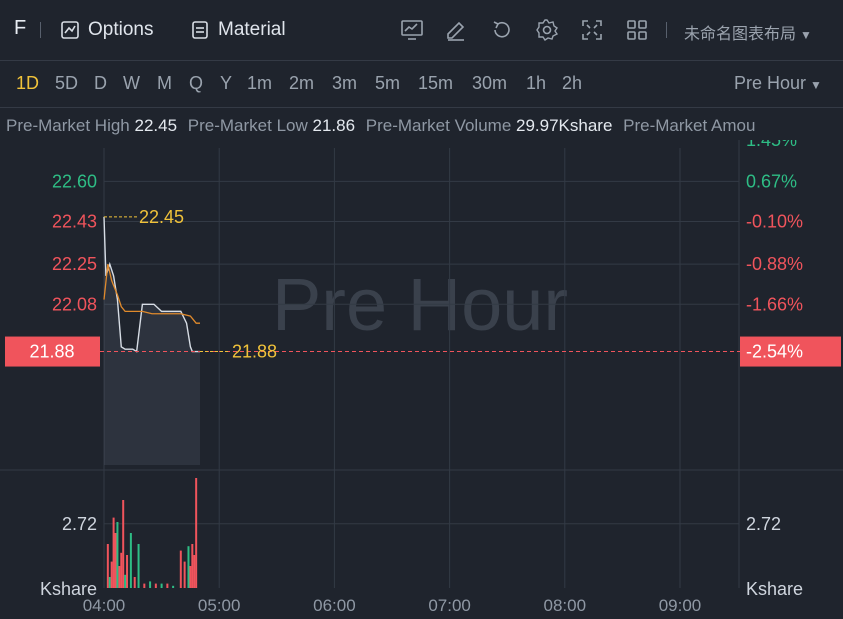 This screenshot has height=619, width=843. Describe the element at coordinates (438, 125) in the screenshot. I see `premarket-volume-label: Pre-Market Volume` at that location.